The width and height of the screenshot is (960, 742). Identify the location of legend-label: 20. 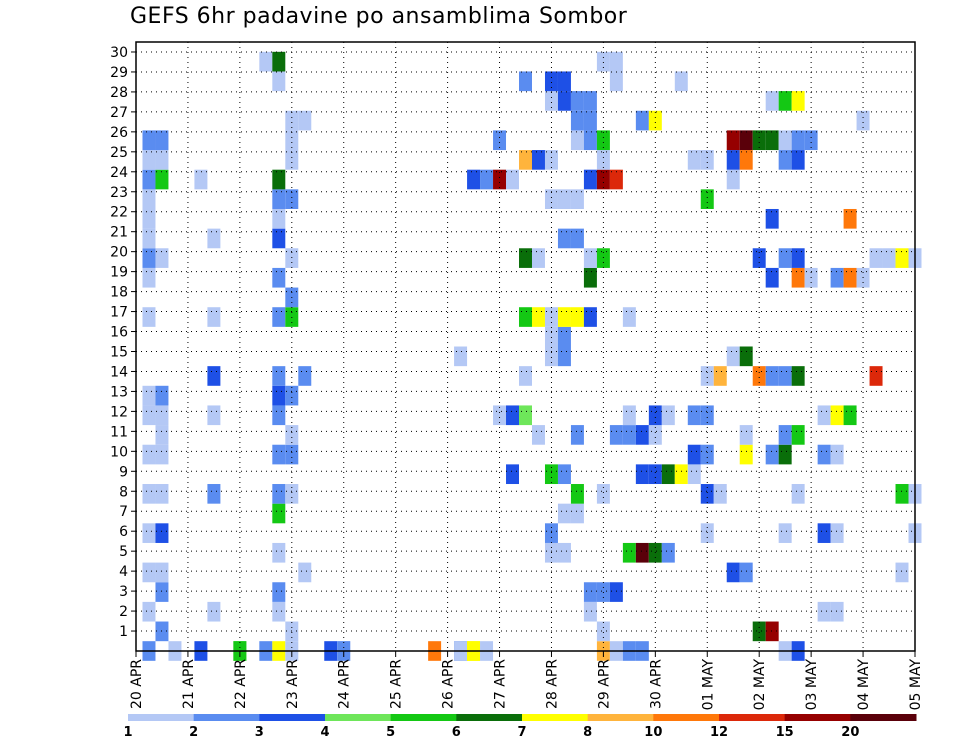
(850, 732).